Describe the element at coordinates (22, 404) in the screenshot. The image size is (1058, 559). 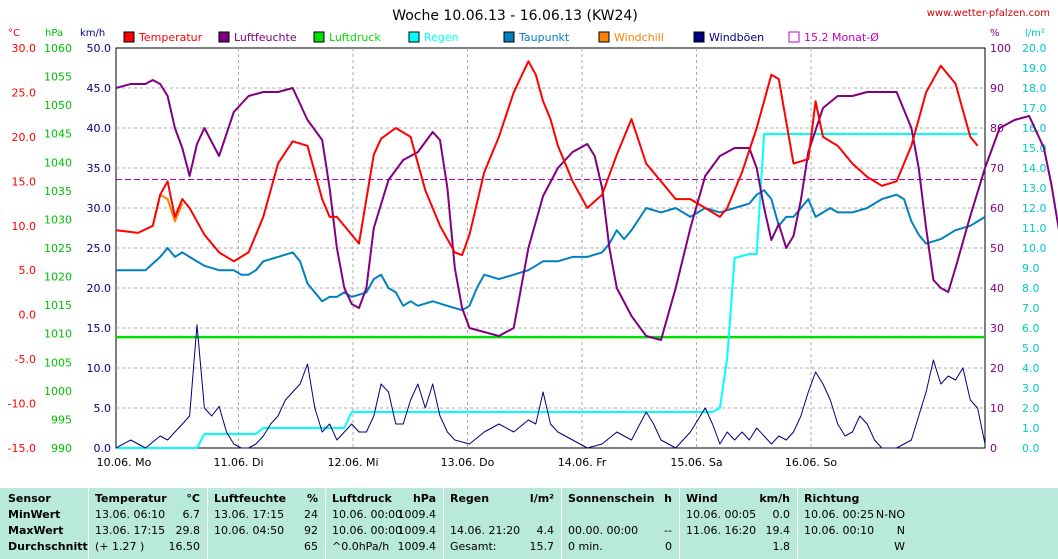
I see `tick-label-temp: -10.0` at that location.